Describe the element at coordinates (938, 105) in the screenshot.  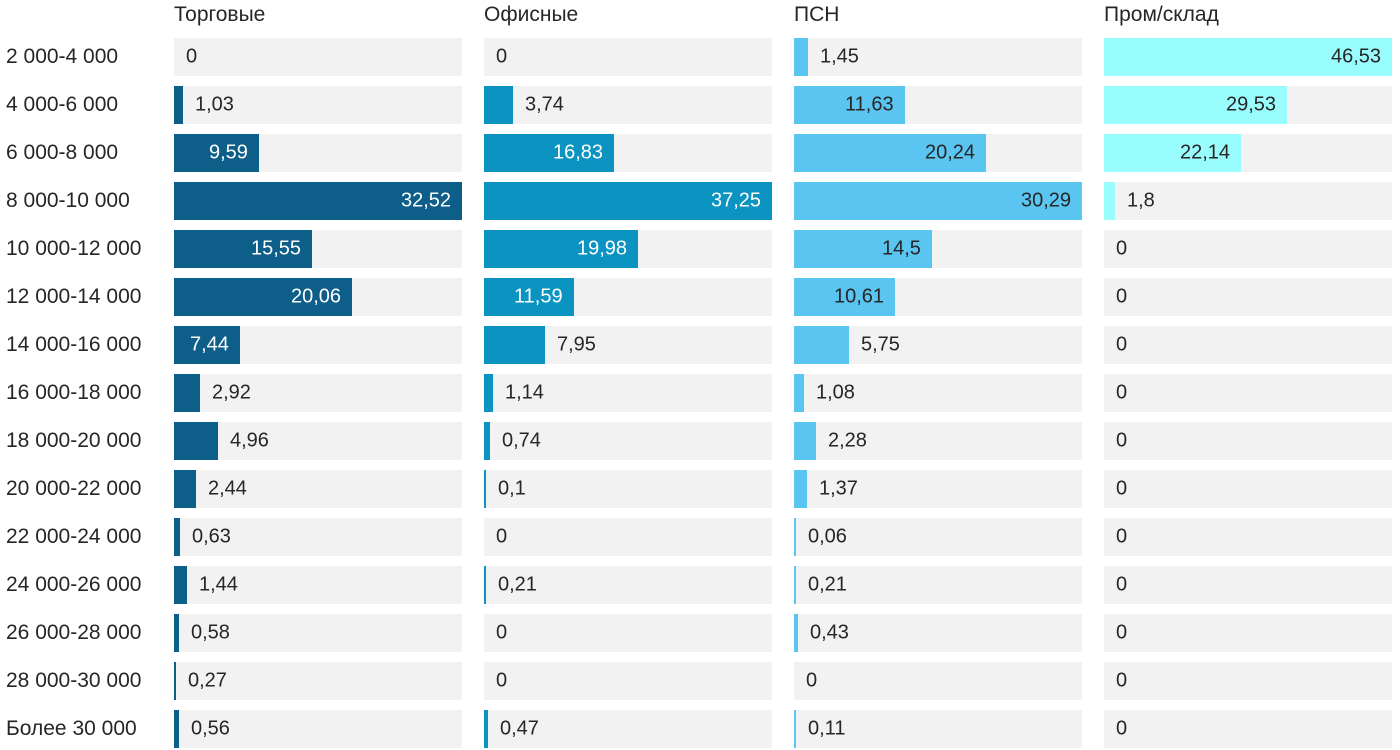
I see `bar-track: 11,63` at that location.